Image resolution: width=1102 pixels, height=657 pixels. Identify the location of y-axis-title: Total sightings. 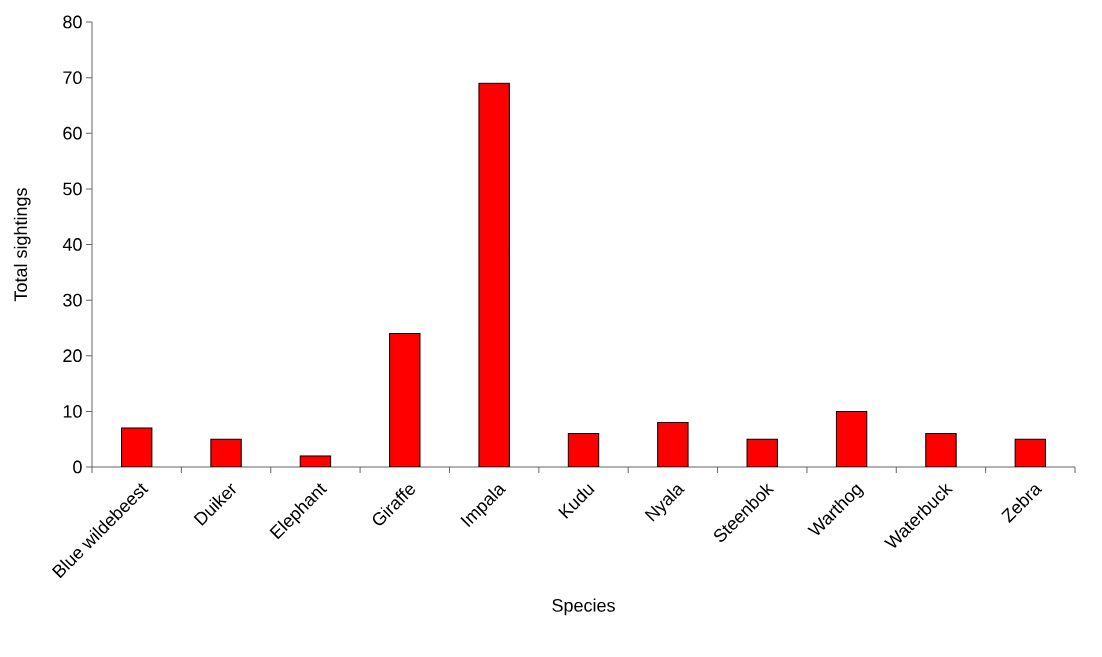
(22, 245).